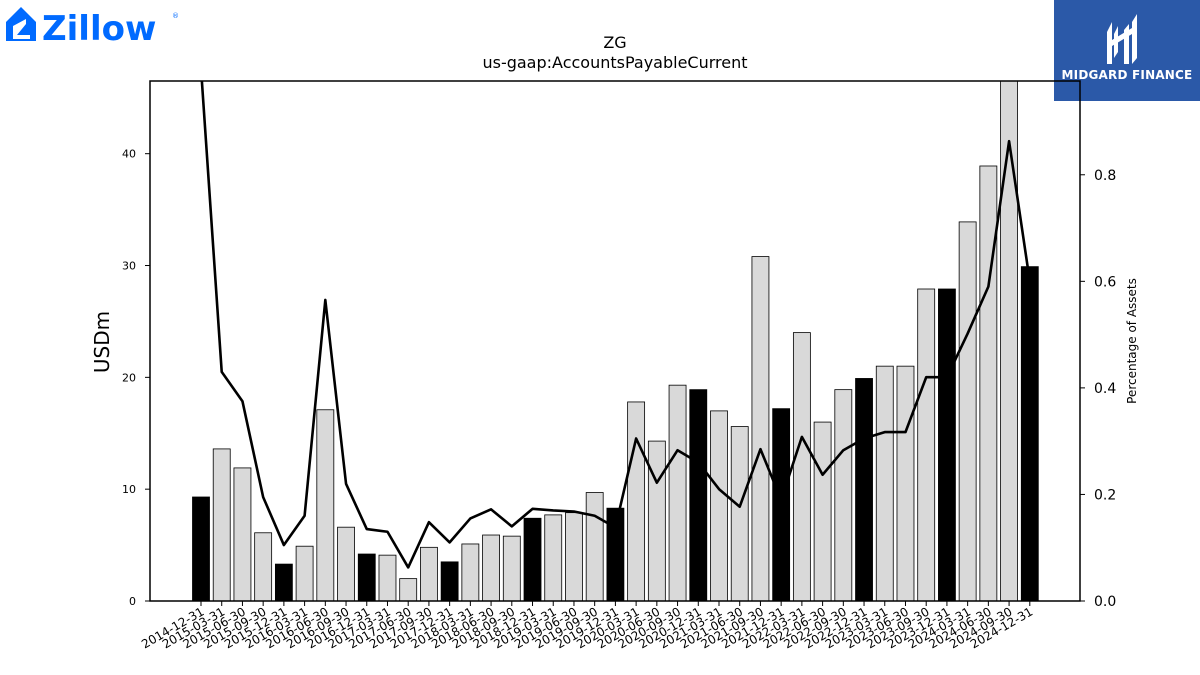  I want to click on y-right-tick-label: 0.0, so click(1105, 602).